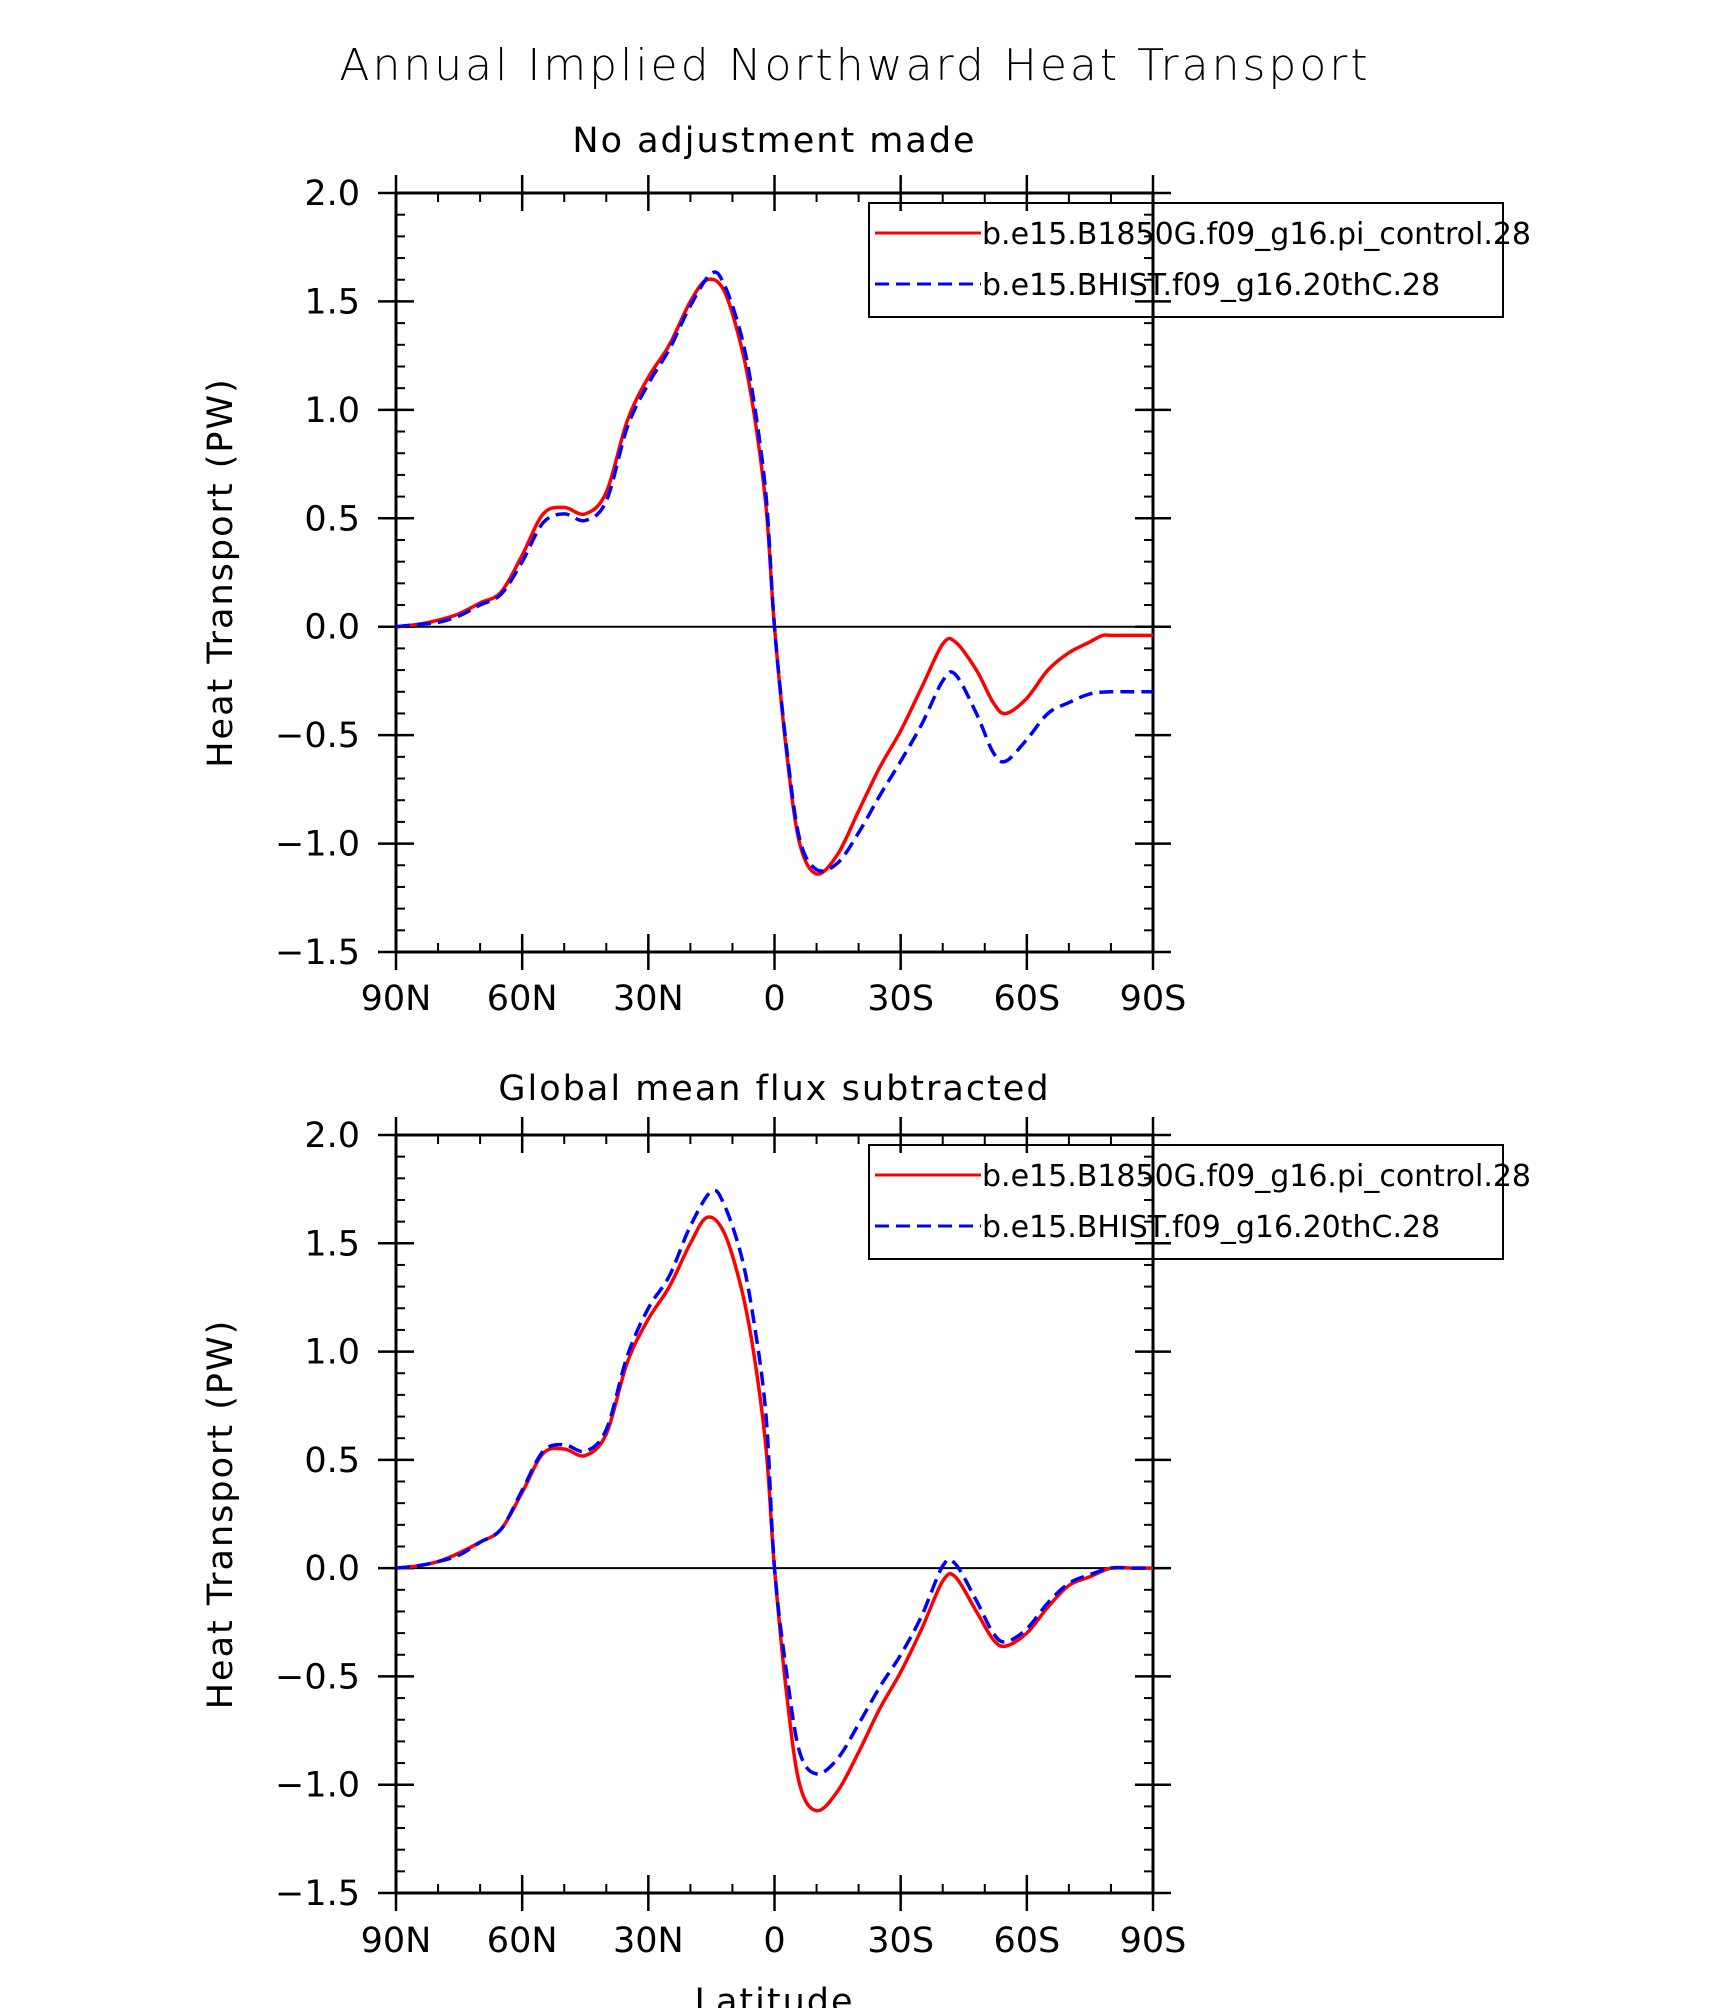  I want to click on chart-title: No adjustment made, so click(774, 141).